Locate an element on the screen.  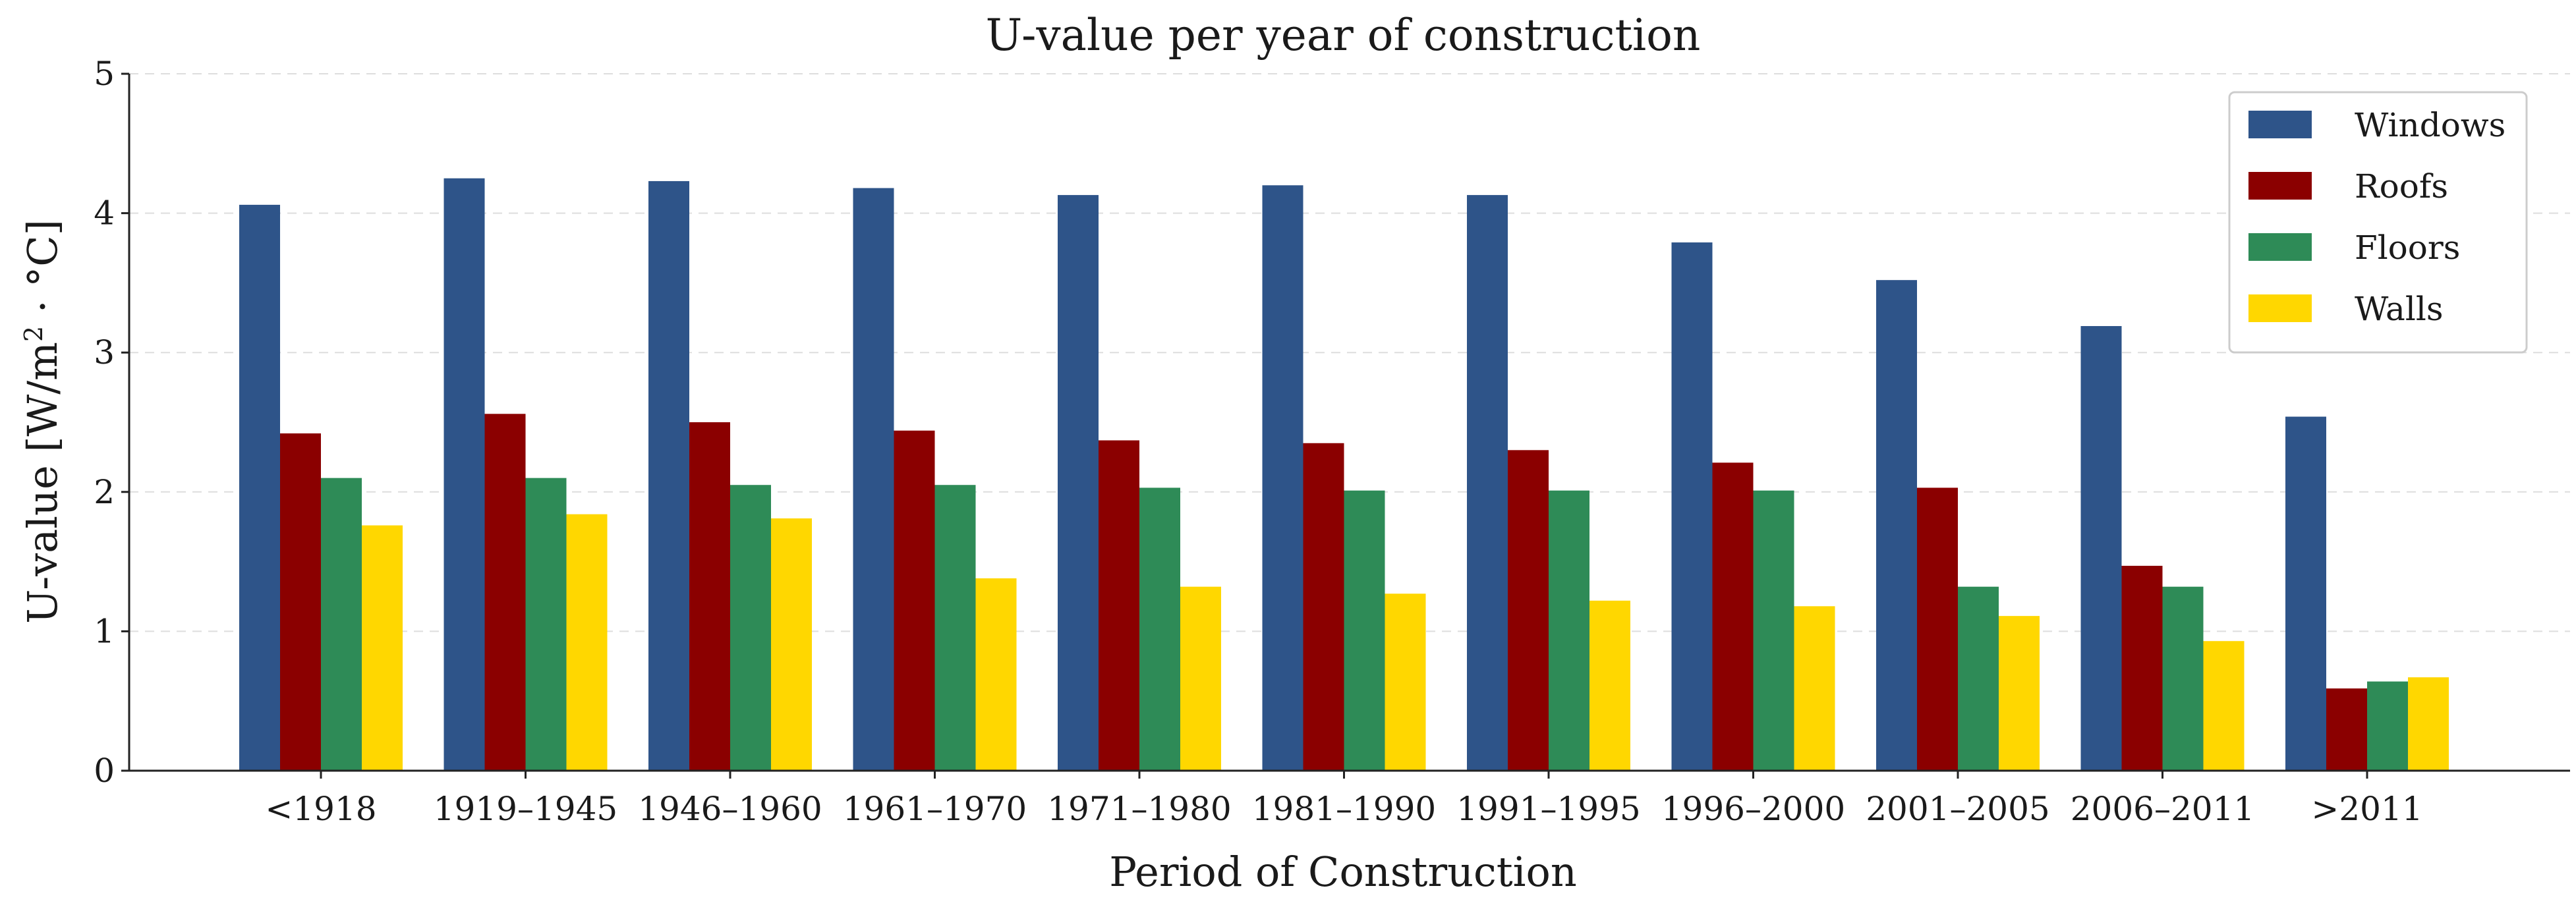
legend-swatch-roofs is located at coordinates (2280, 186).